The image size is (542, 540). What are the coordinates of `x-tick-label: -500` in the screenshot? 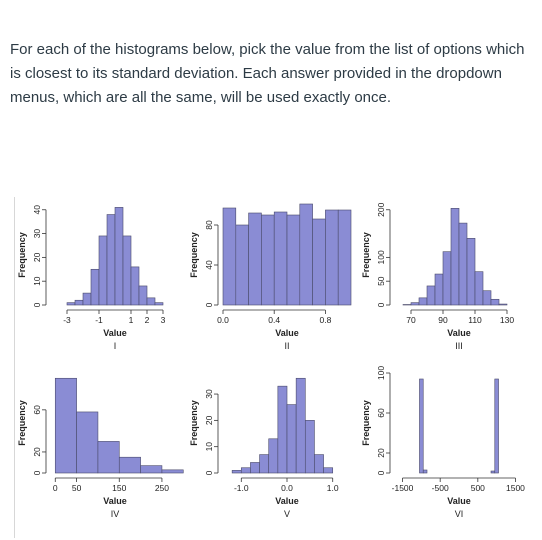 It's located at (440, 488).